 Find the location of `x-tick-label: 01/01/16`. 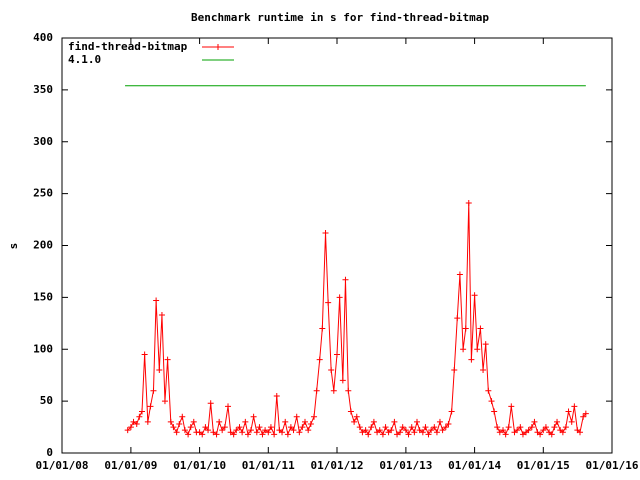

x-tick-label: 01/01/16 is located at coordinates (612, 465).